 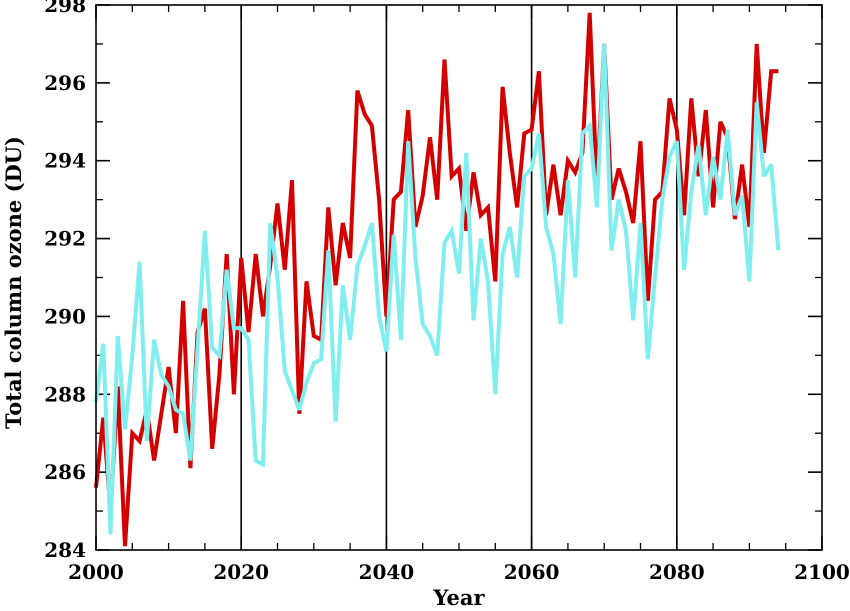 What do you see at coordinates (532, 572) in the screenshot?
I see `x-tick-label: 2060` at bounding box center [532, 572].